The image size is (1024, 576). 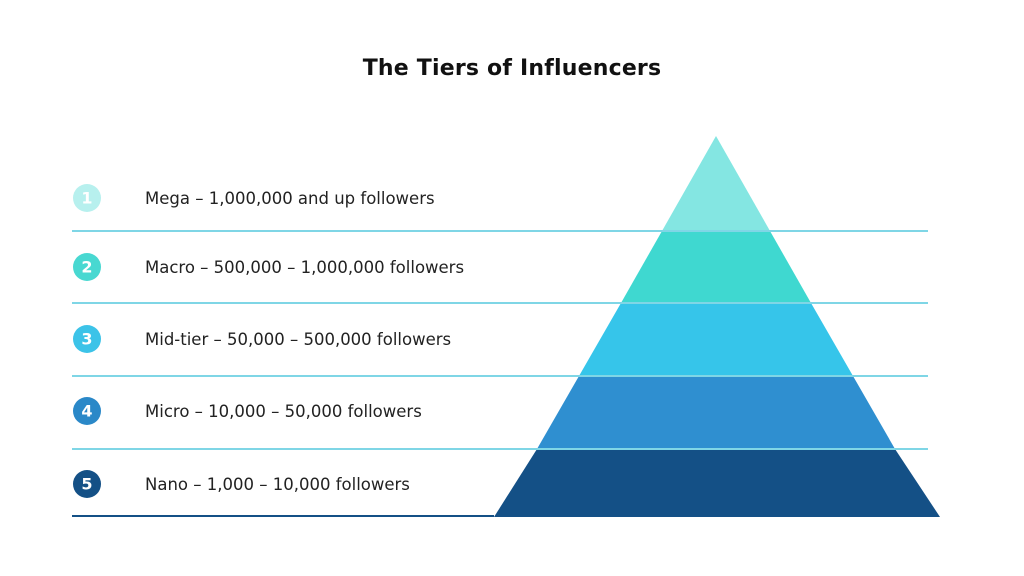 What do you see at coordinates (277, 484) in the screenshot?
I see `tier-label-nano: Nano – 1,000 – 10,000 followers` at bounding box center [277, 484].